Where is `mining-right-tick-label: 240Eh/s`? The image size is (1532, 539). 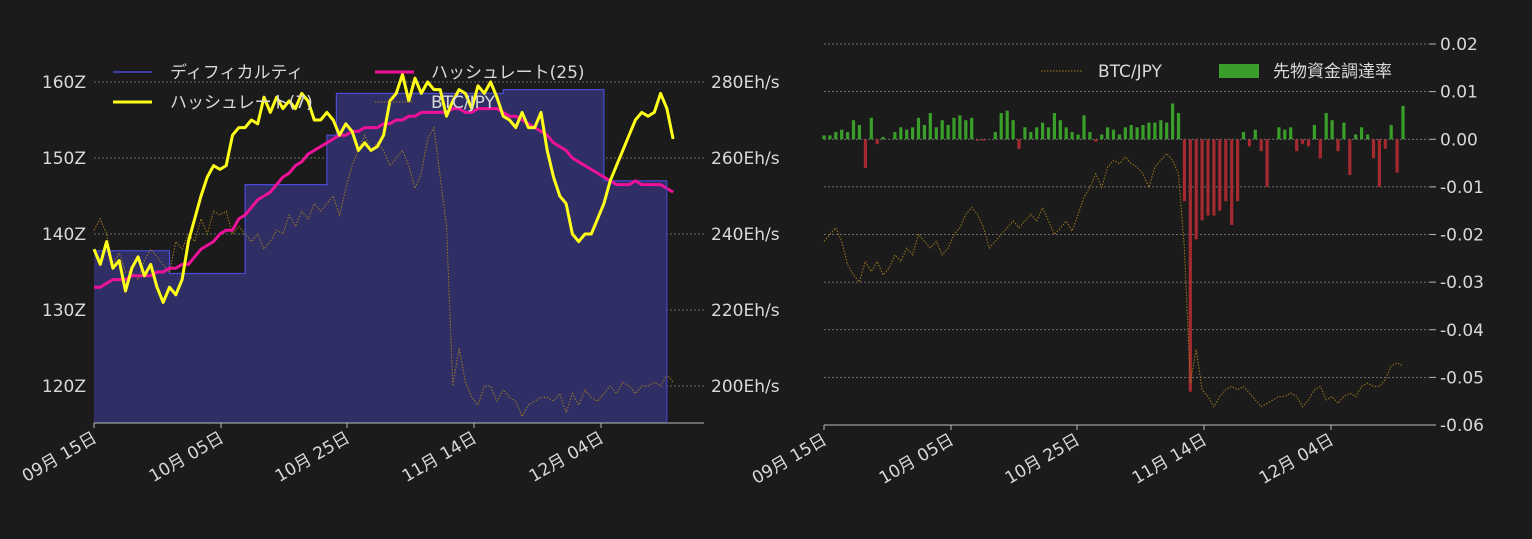 mining-right-tick-label: 240Eh/s is located at coordinates (745, 235).